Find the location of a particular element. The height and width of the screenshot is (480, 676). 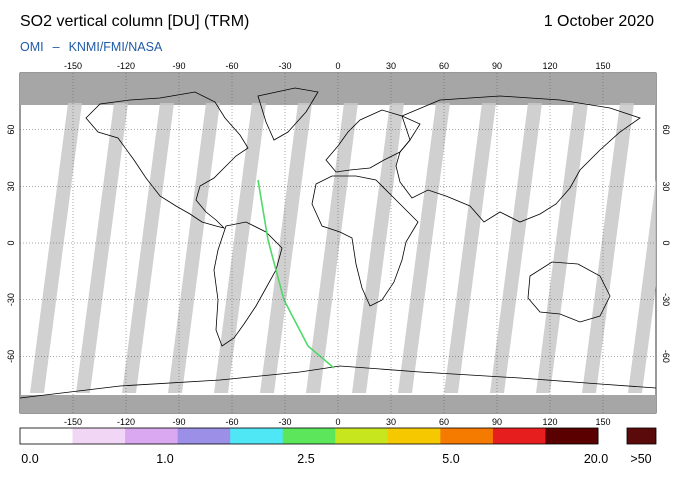

map-date: 1 October 2020 is located at coordinates (598, 21).